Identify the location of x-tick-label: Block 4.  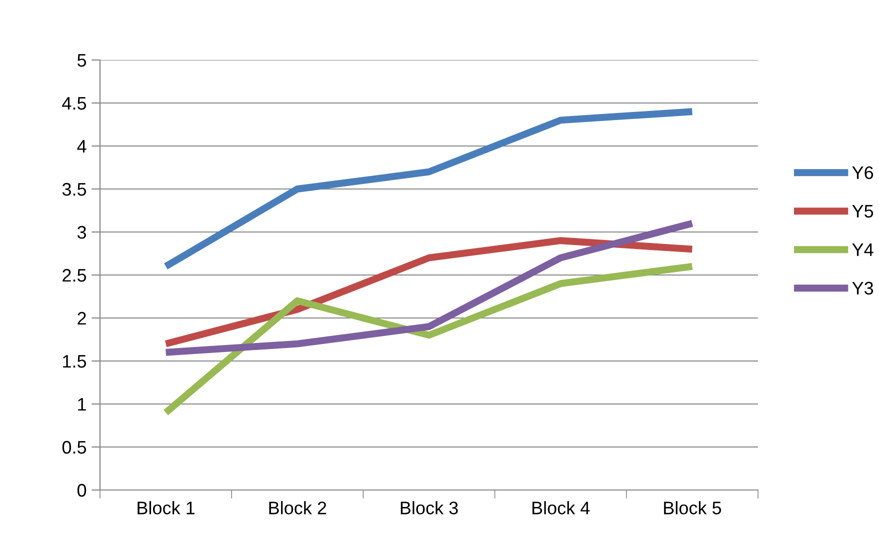
(561, 507).